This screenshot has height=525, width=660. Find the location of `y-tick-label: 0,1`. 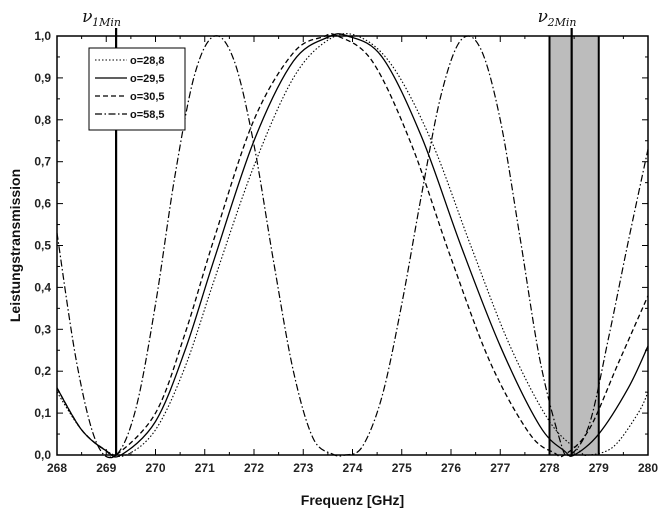

y-tick-label: 0,1 is located at coordinates (42, 413).